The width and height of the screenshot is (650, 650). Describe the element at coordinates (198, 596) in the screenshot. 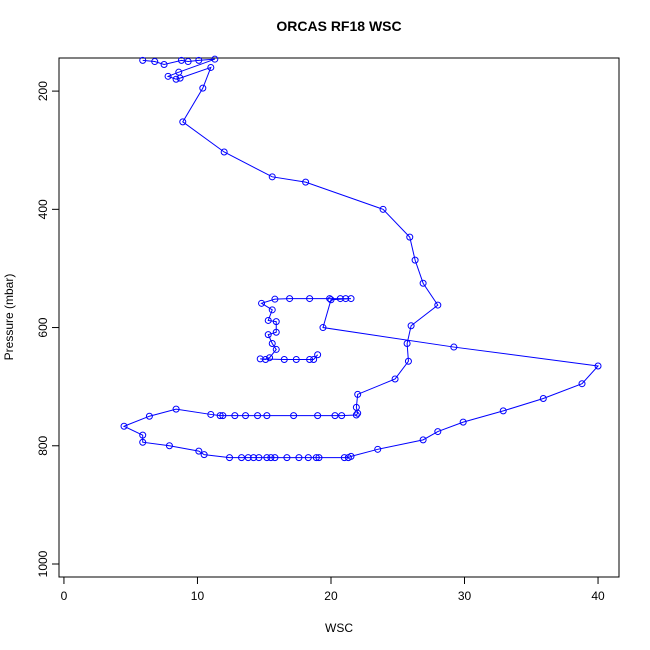

I see `x-tick-label: 10` at that location.